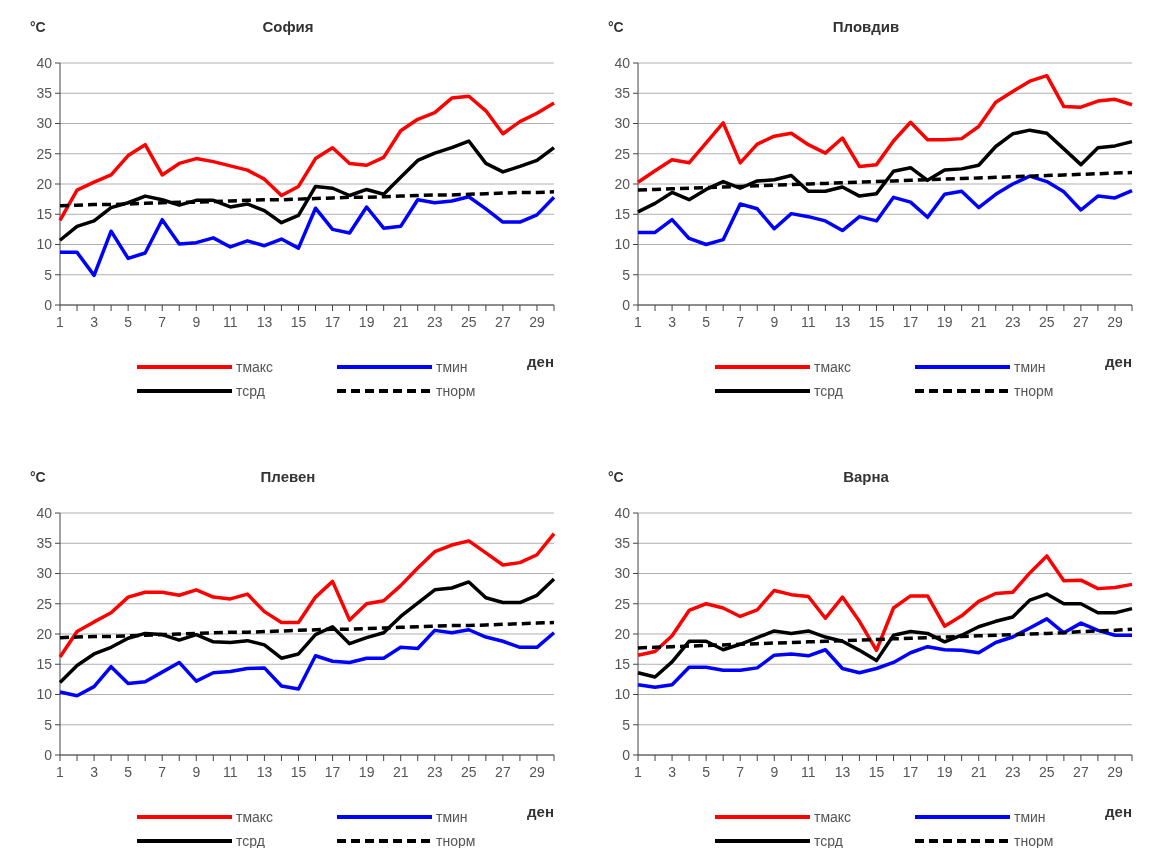 The width and height of the screenshot is (1155, 856). I want to click on chart-title: Плевен, so click(288, 476).